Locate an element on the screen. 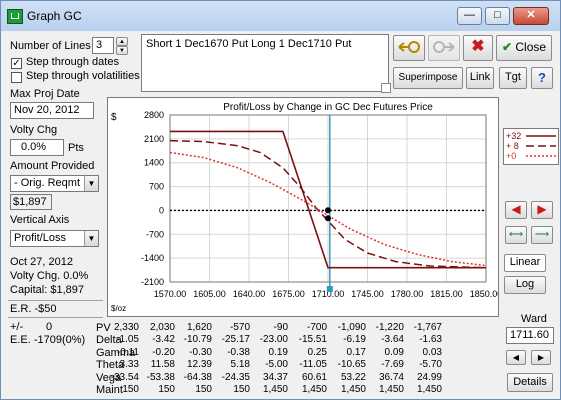 This screenshot has height=400, width=561. legend-label: +0 is located at coordinates (511, 156).